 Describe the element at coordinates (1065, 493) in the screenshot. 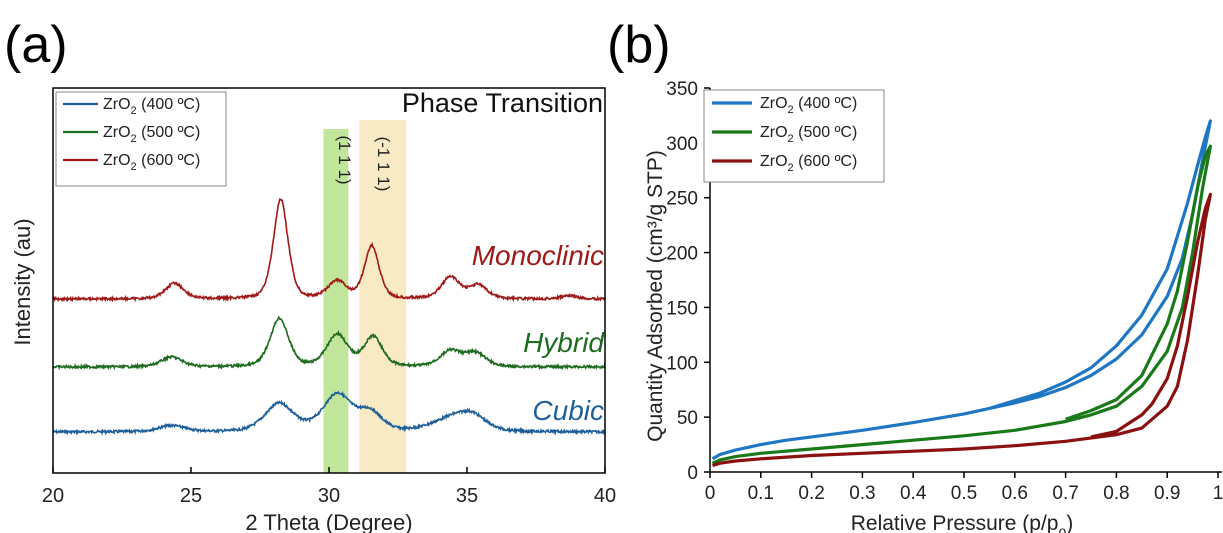

I see `panel-b-x-tick-label: 0.7` at that location.